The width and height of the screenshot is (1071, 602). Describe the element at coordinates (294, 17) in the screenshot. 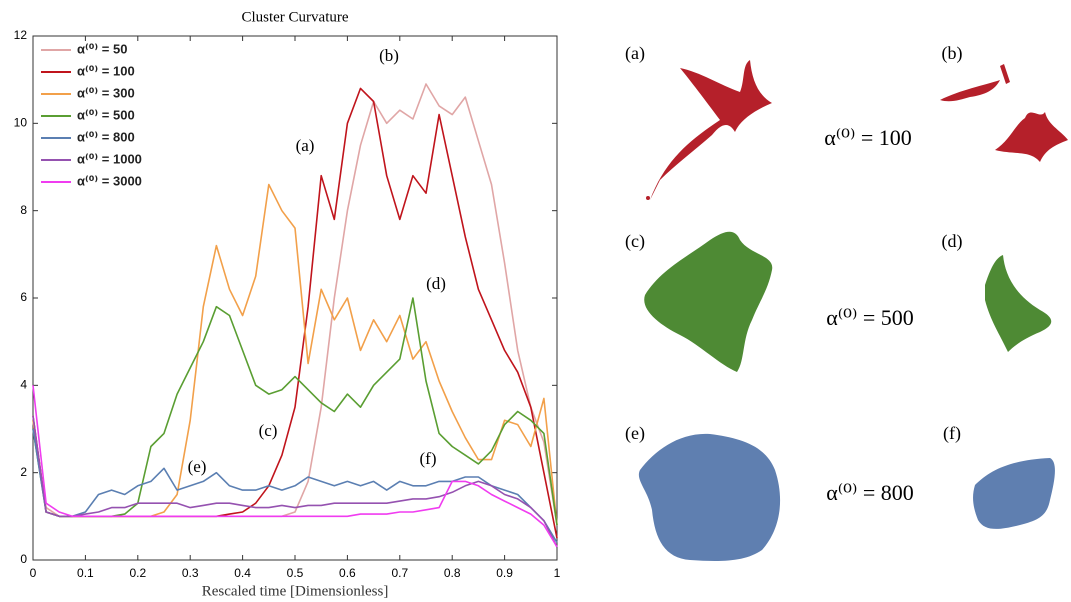

I see `chart-title: Cluster Curvature` at that location.